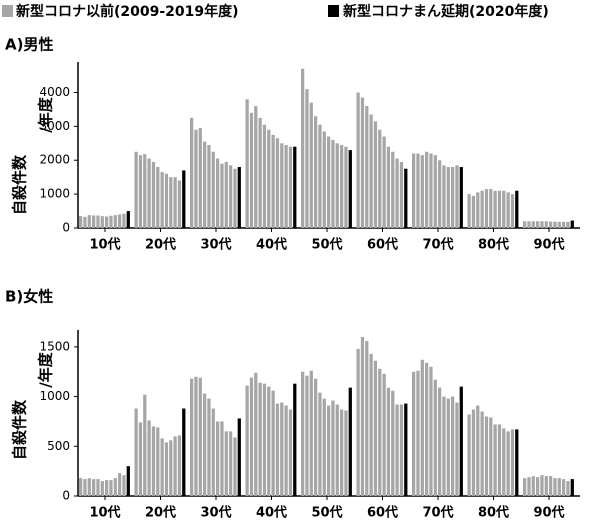 The image size is (600, 527). Describe the element at coordinates (66, 496) in the screenshot. I see `y-tick-label: 0` at that location.